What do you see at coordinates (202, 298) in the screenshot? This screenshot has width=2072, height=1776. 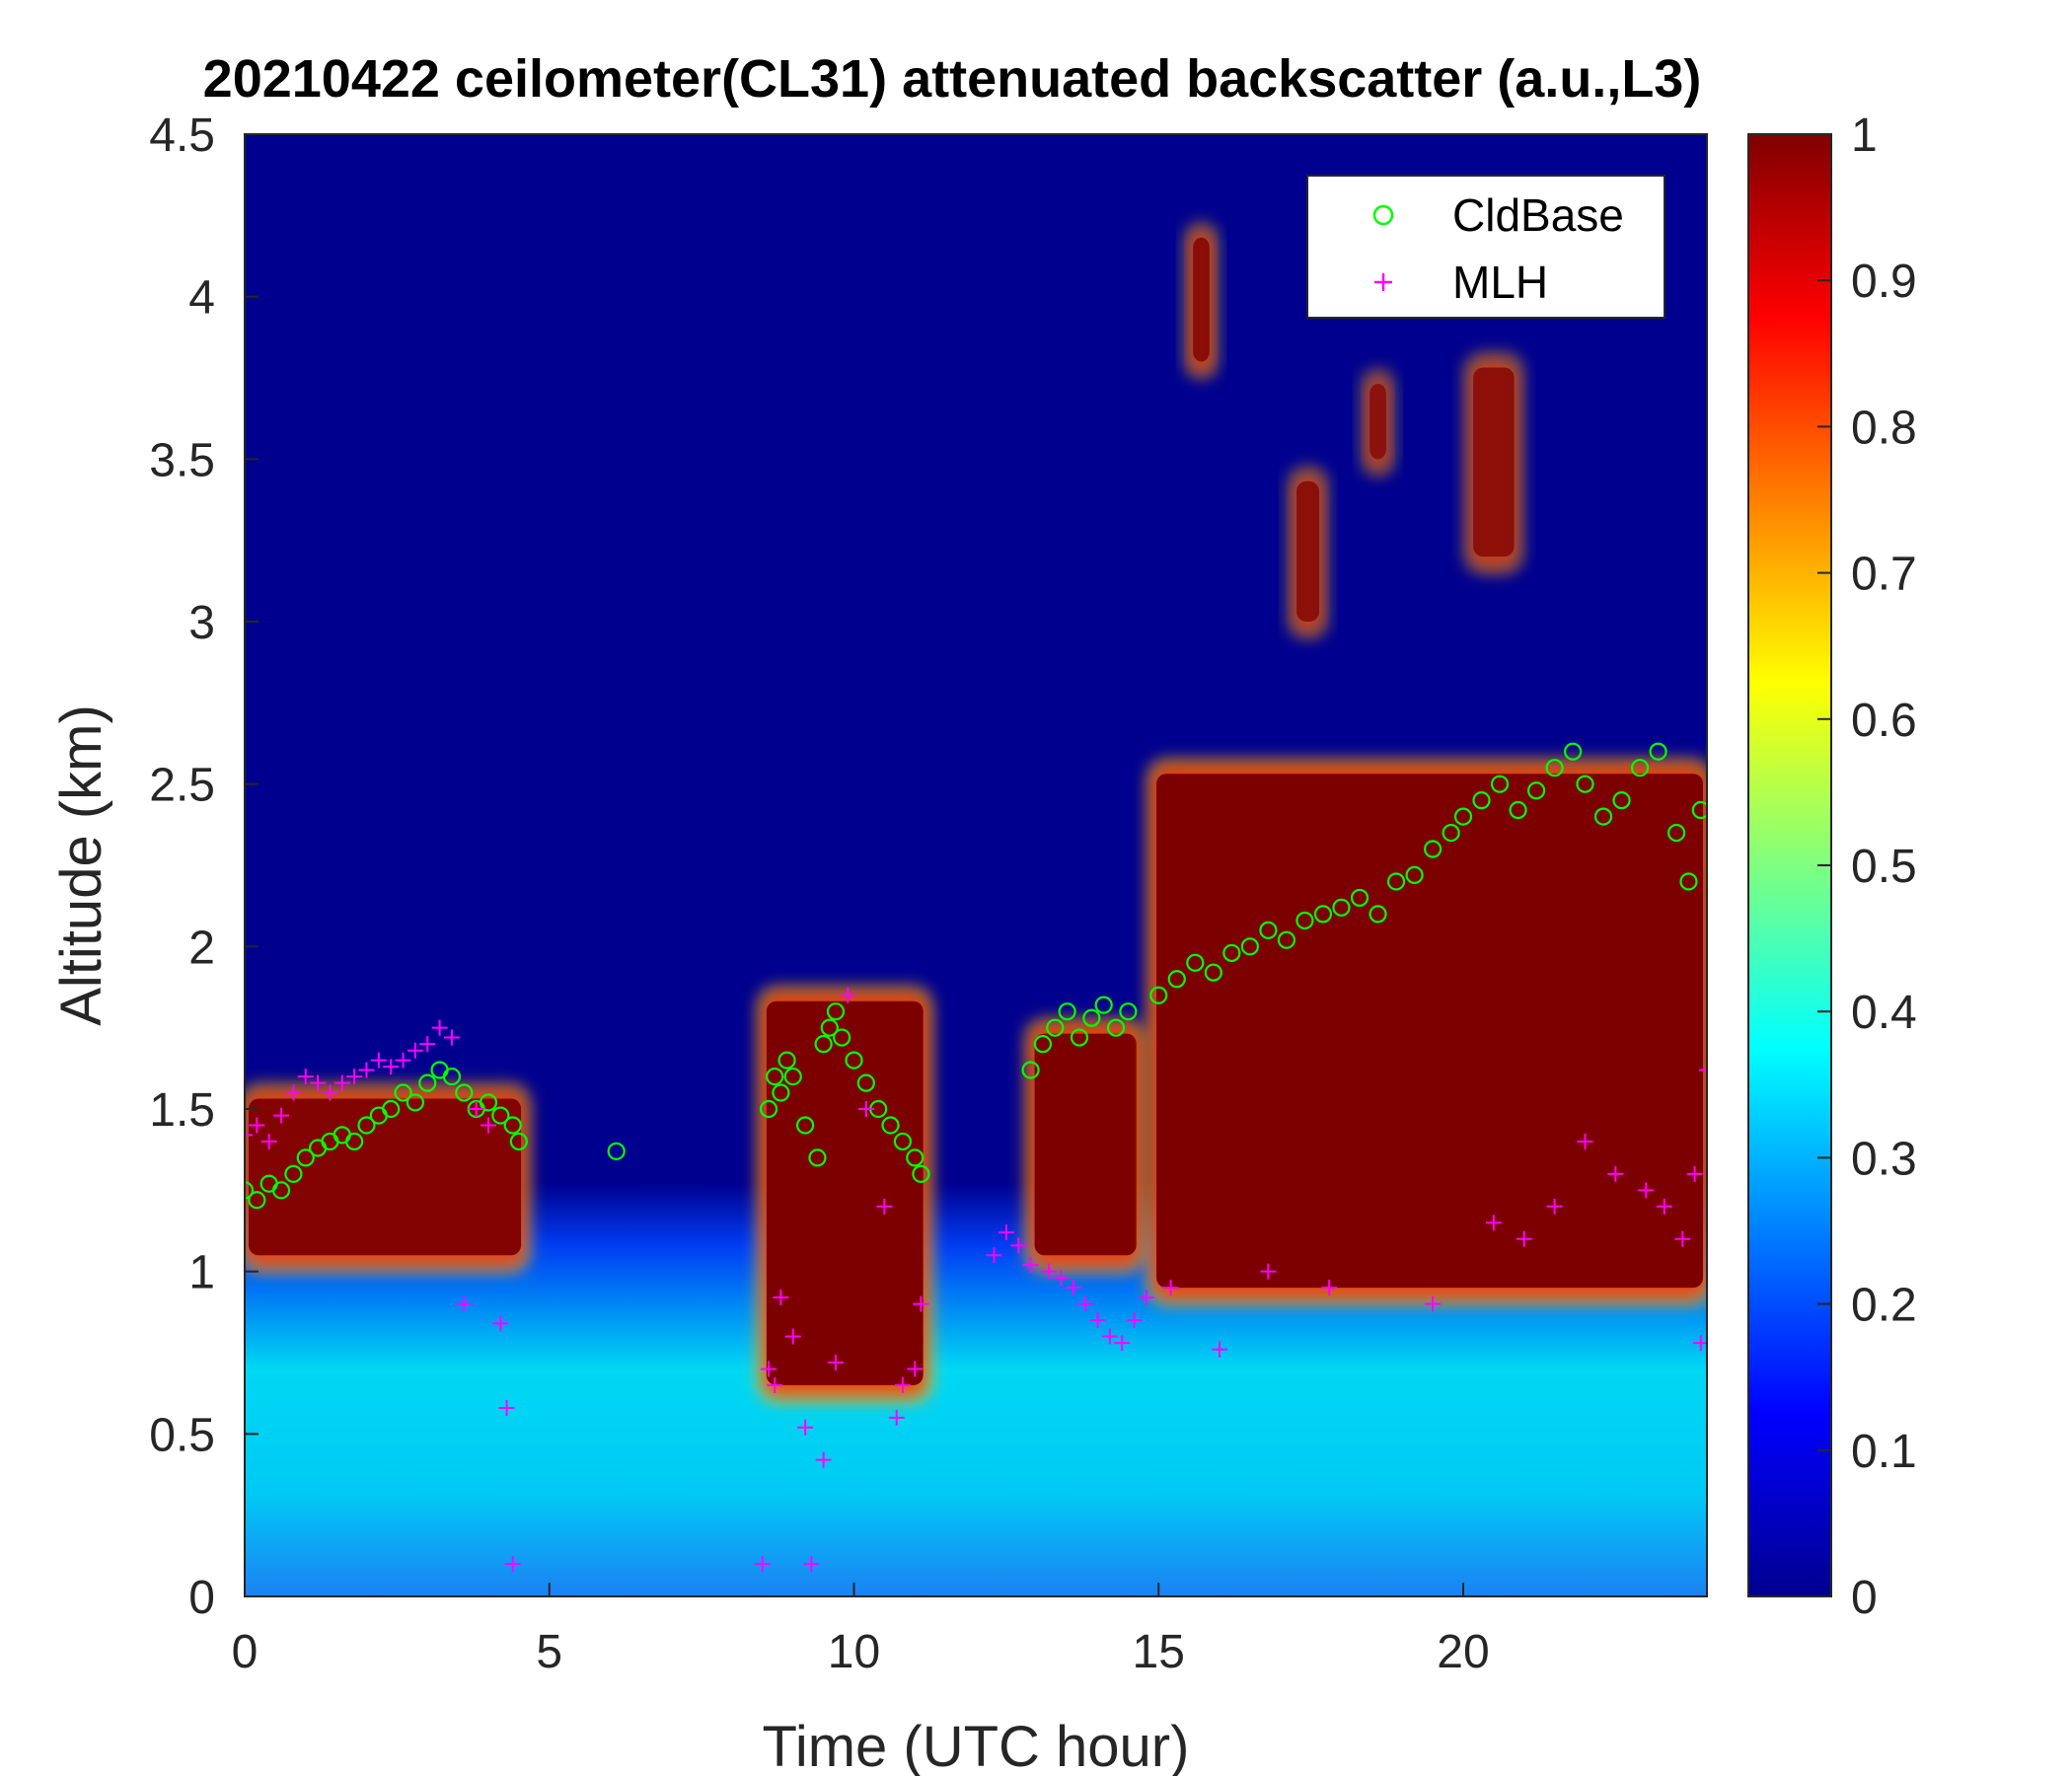 I see `y-tick-label: 4` at bounding box center [202, 298].